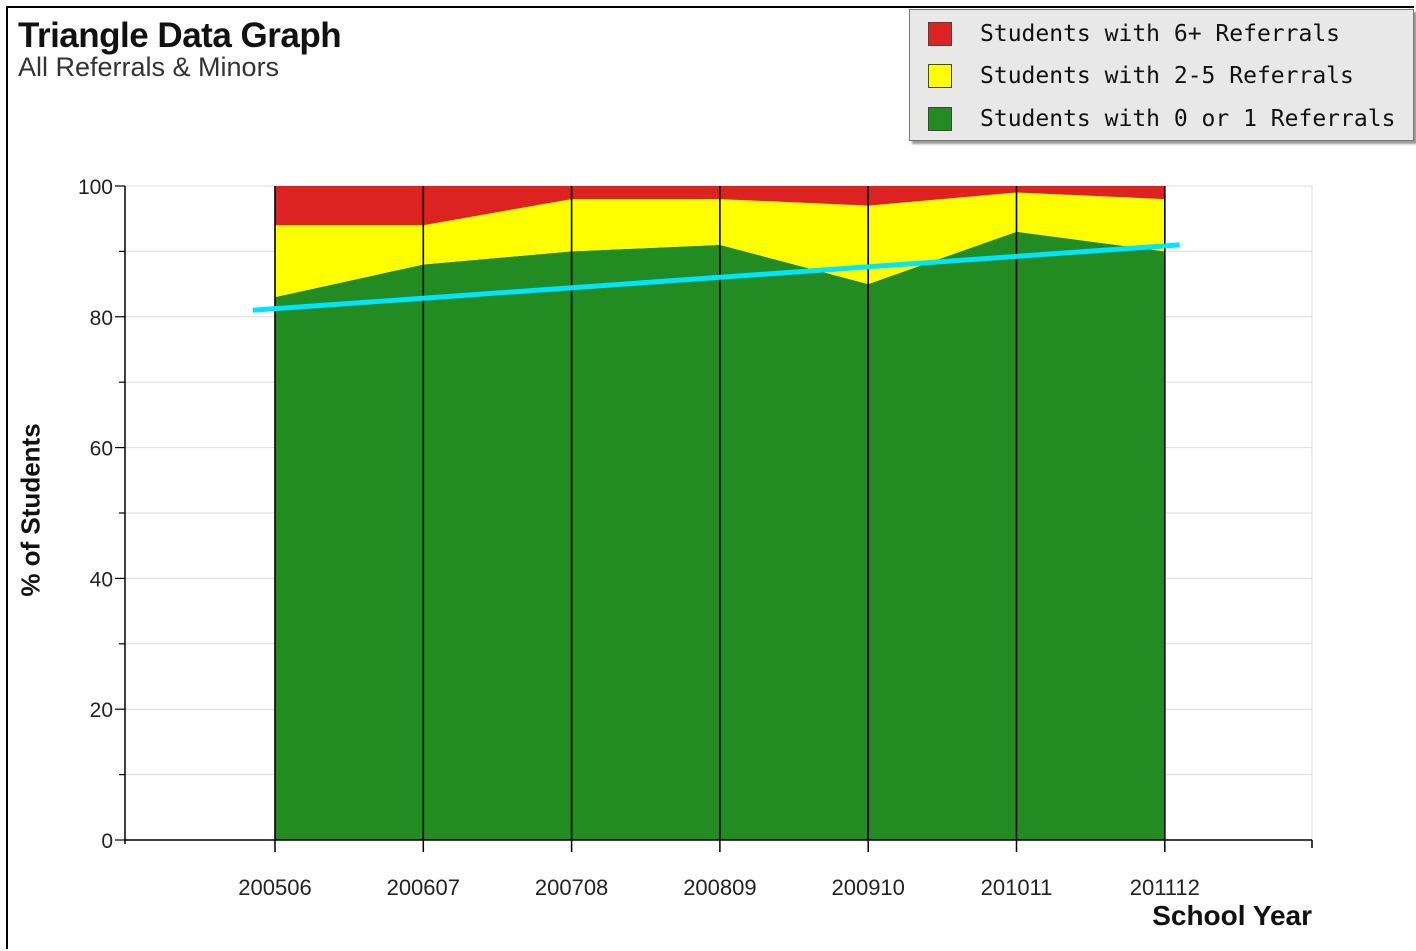  Describe the element at coordinates (940, 119) in the screenshot. I see `legend-swatch-0or1` at that location.